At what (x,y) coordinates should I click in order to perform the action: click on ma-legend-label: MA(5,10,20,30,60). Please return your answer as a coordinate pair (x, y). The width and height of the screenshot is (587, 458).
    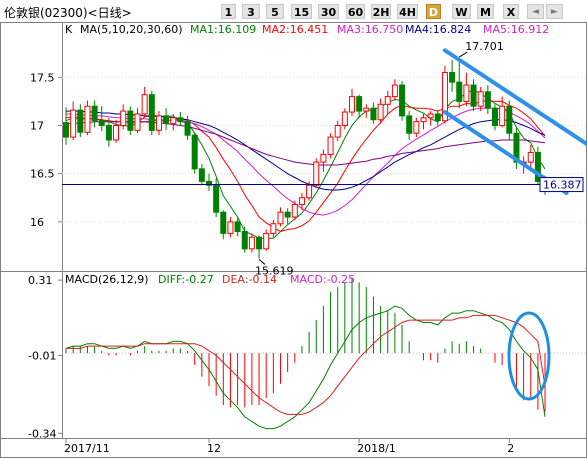
    Looking at the image, I should click on (131, 29).